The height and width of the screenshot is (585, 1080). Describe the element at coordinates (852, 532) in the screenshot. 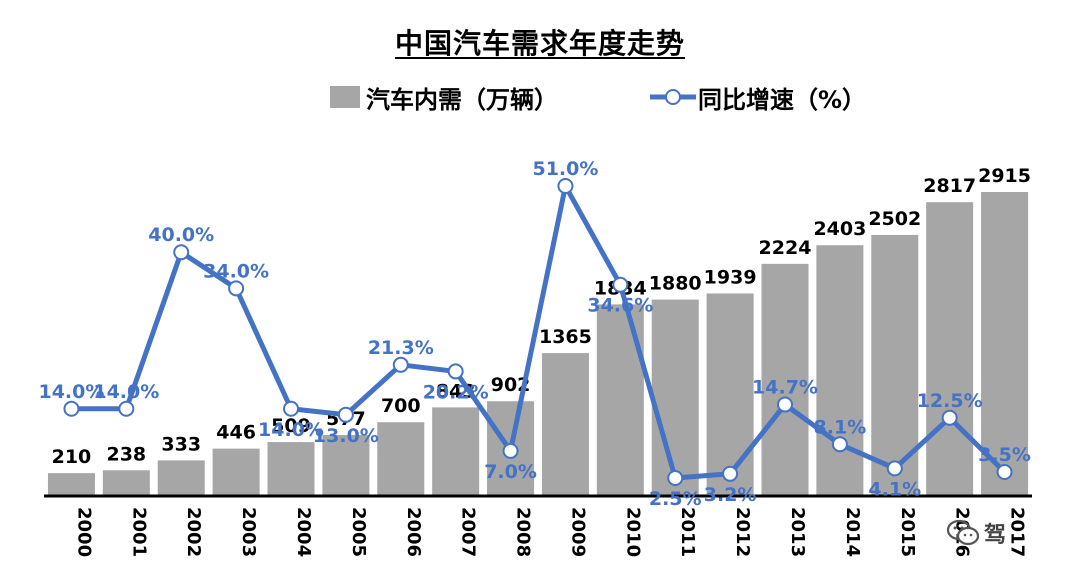

I see `x-tick-label: 2014` at that location.